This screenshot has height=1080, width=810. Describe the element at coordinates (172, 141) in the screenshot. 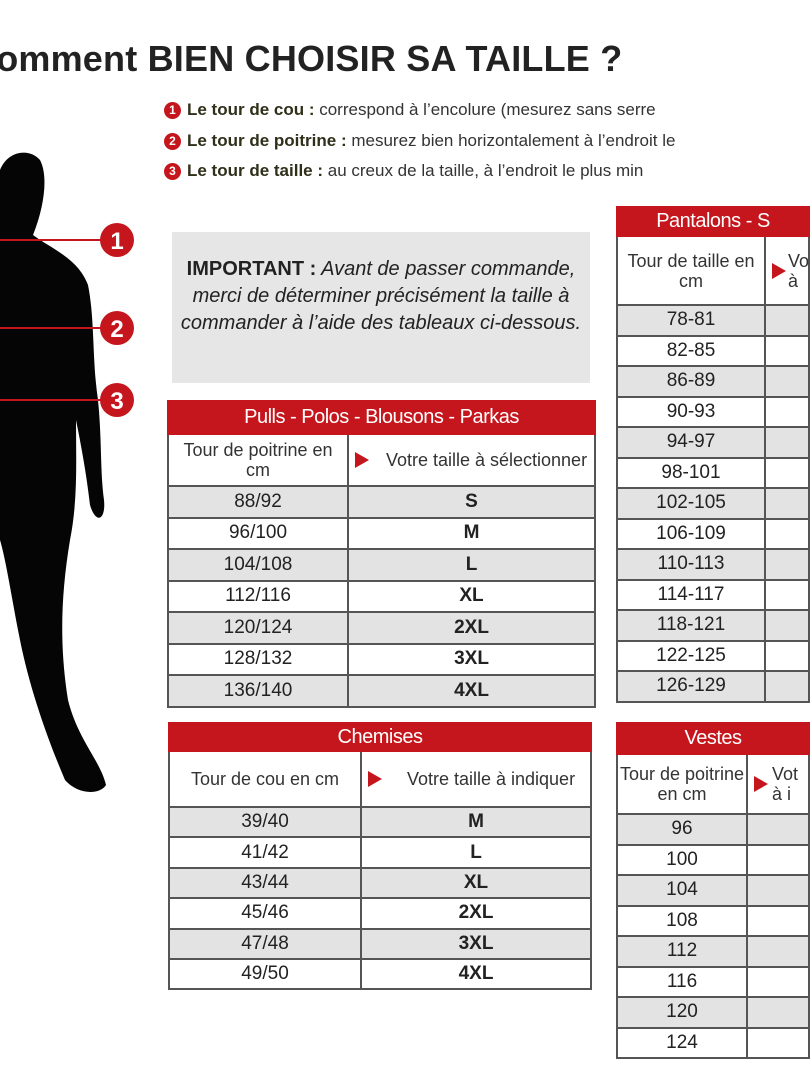

I see `number-2-icon: 2` at that location.